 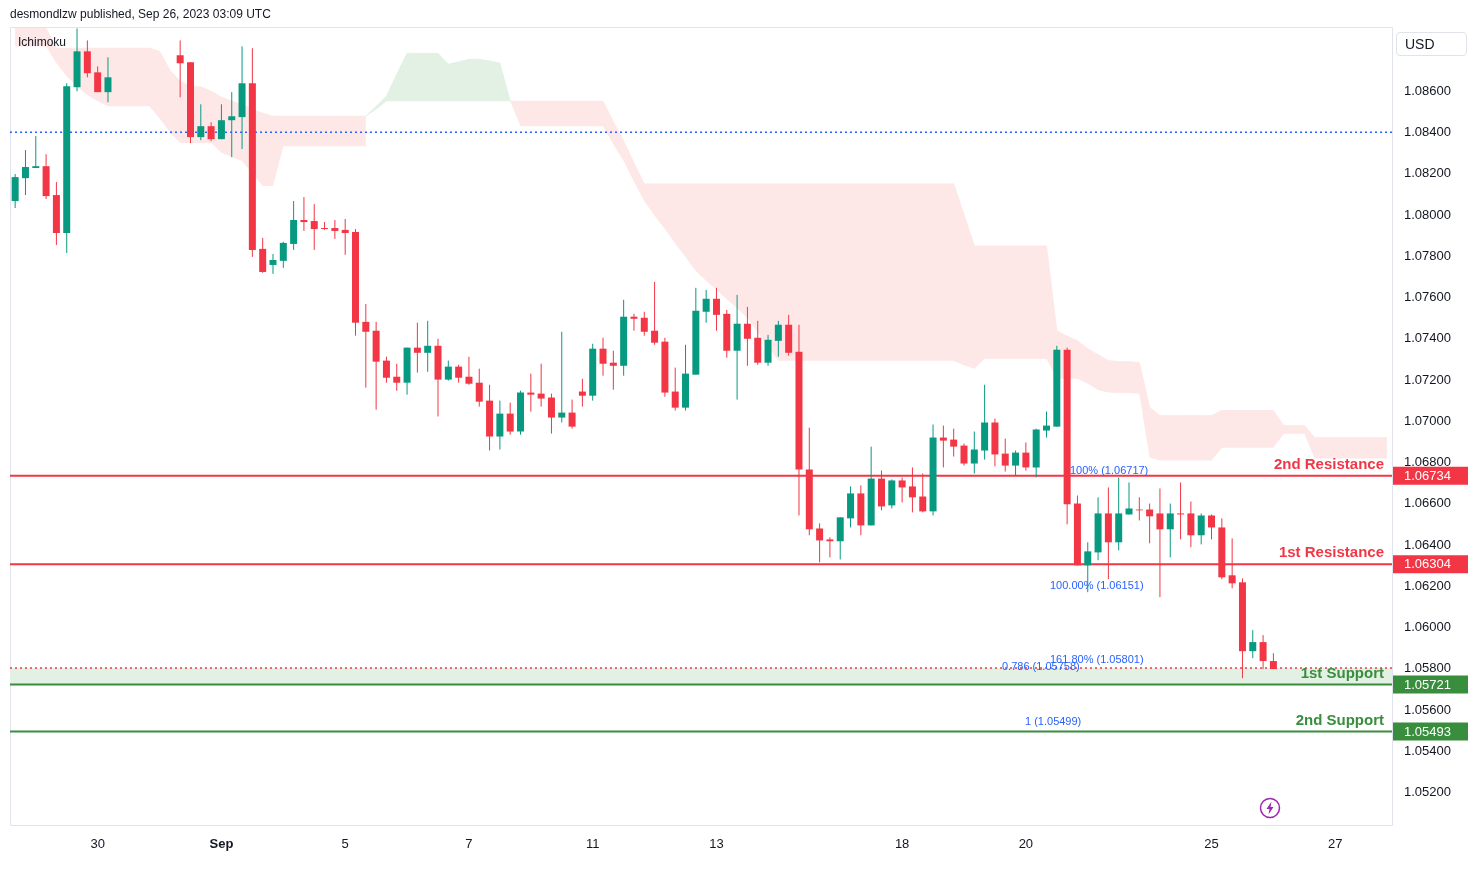 What do you see at coordinates (1427, 709) in the screenshot?
I see `y-tick-label: 1.05600` at bounding box center [1427, 709].